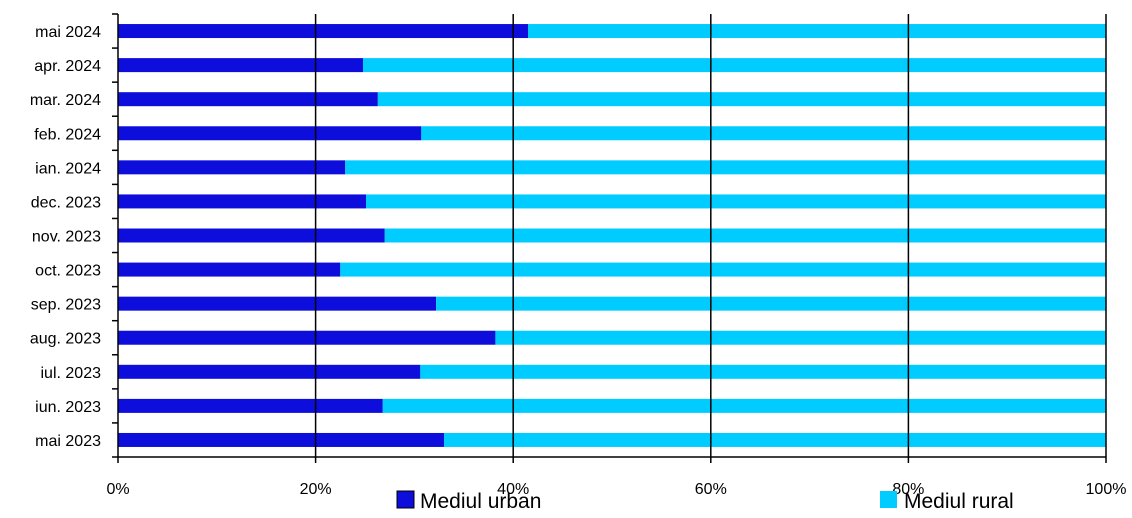  What do you see at coordinates (711, 489) in the screenshot?
I see `x-tick-label: 60%` at bounding box center [711, 489].